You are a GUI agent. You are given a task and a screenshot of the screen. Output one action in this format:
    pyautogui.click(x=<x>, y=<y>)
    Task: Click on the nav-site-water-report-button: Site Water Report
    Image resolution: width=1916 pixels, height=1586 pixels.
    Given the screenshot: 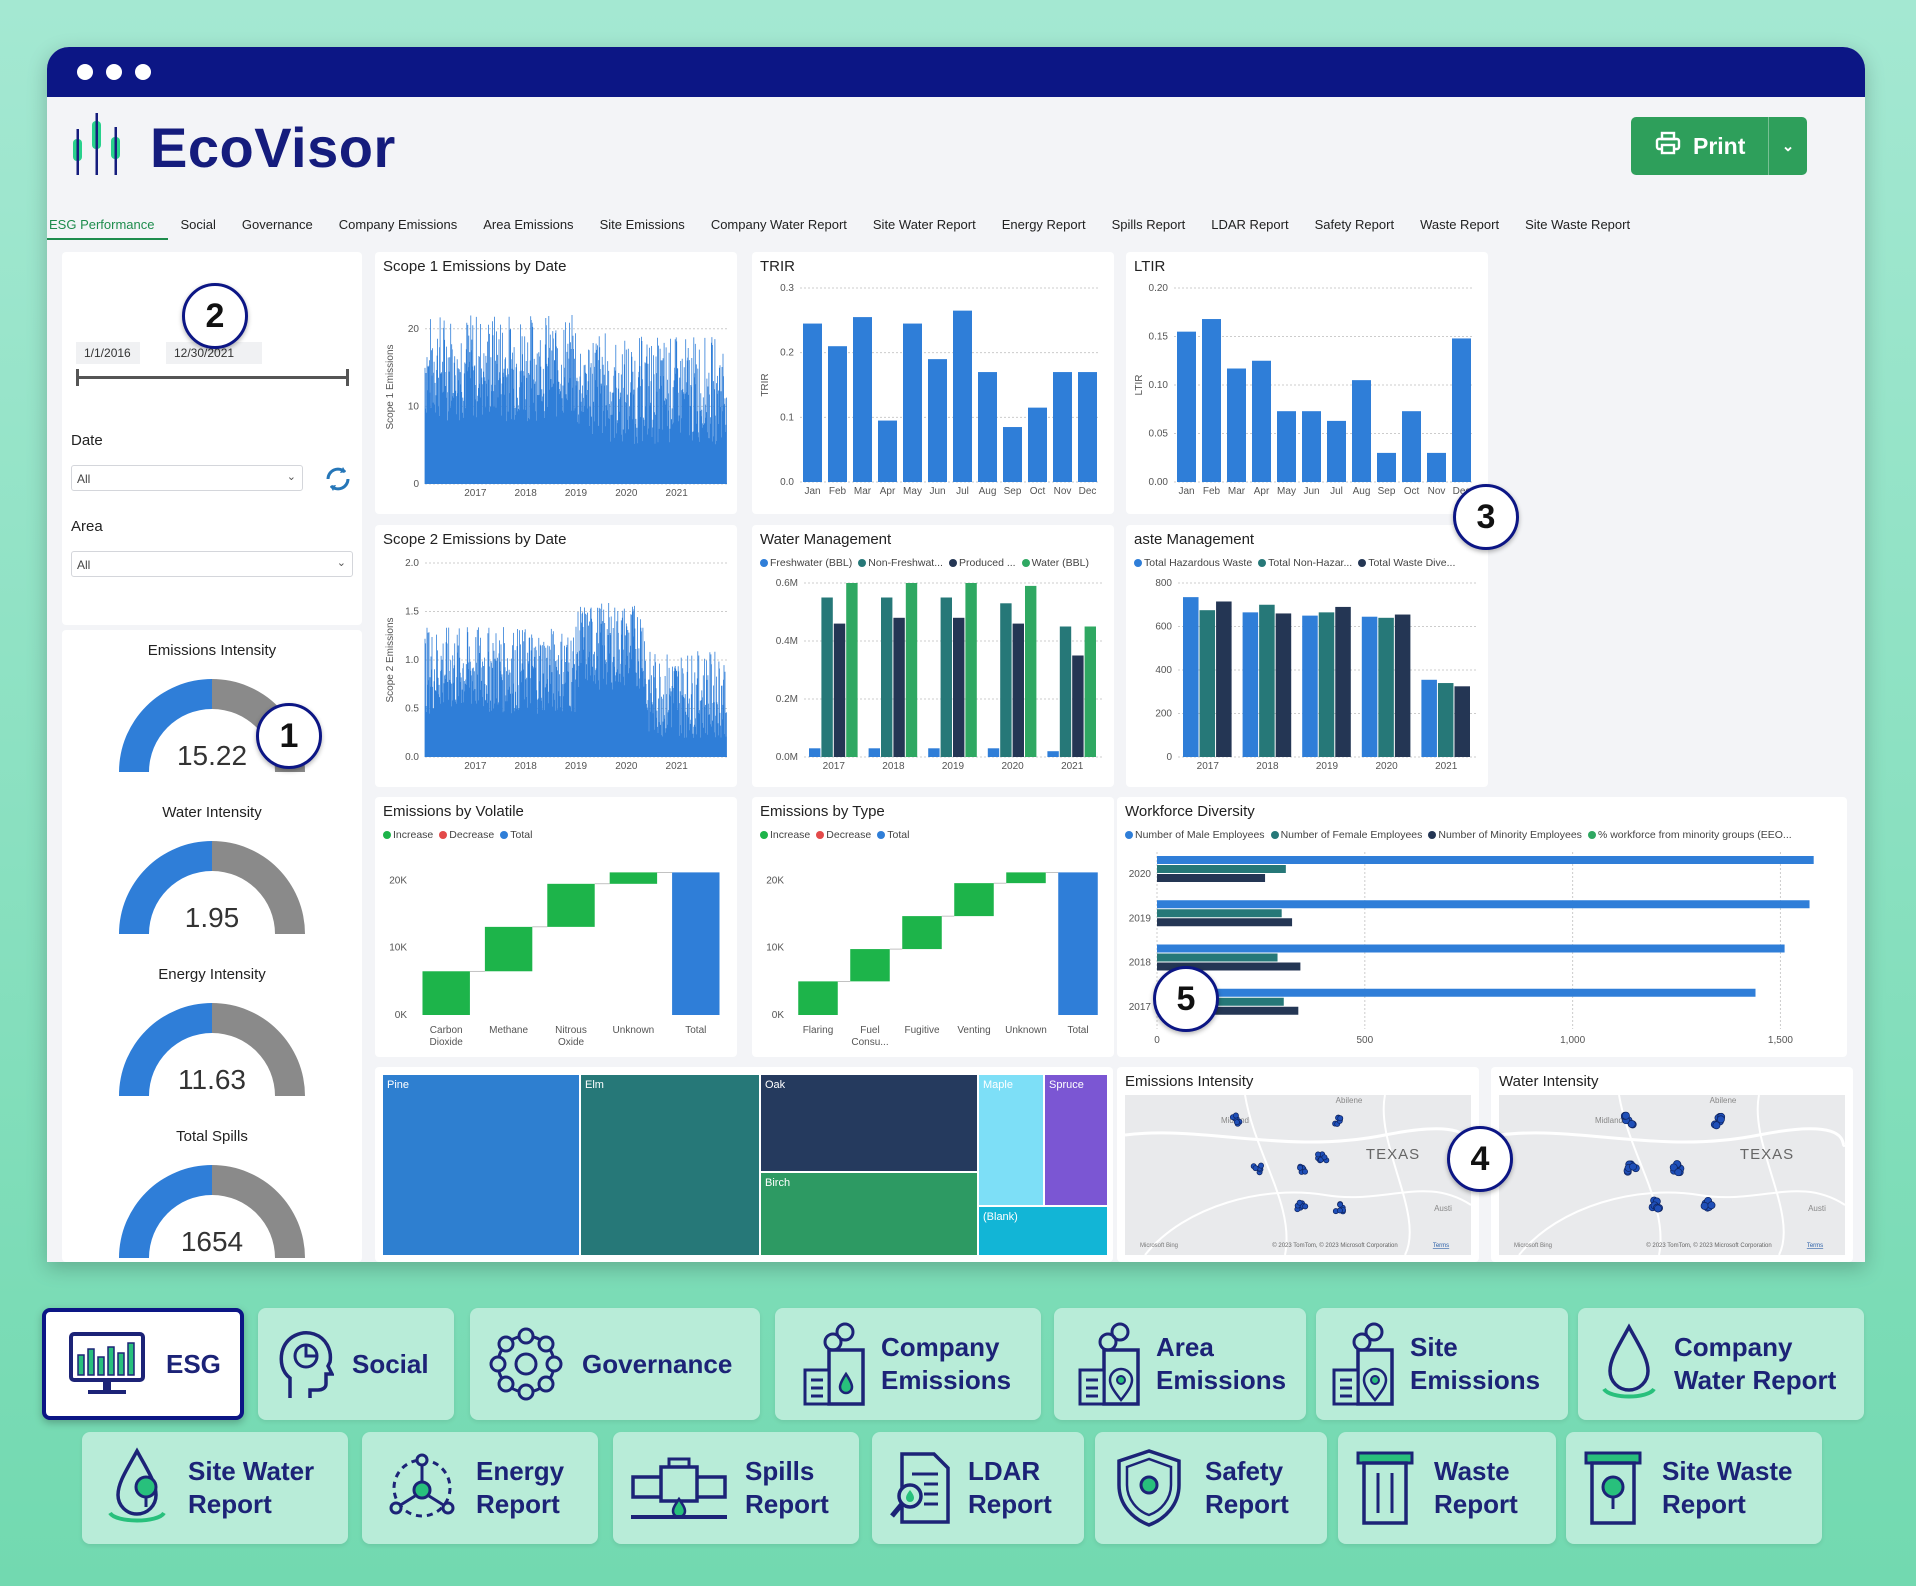 What is the action you would take?
    pyautogui.click(x=215, y=1488)
    